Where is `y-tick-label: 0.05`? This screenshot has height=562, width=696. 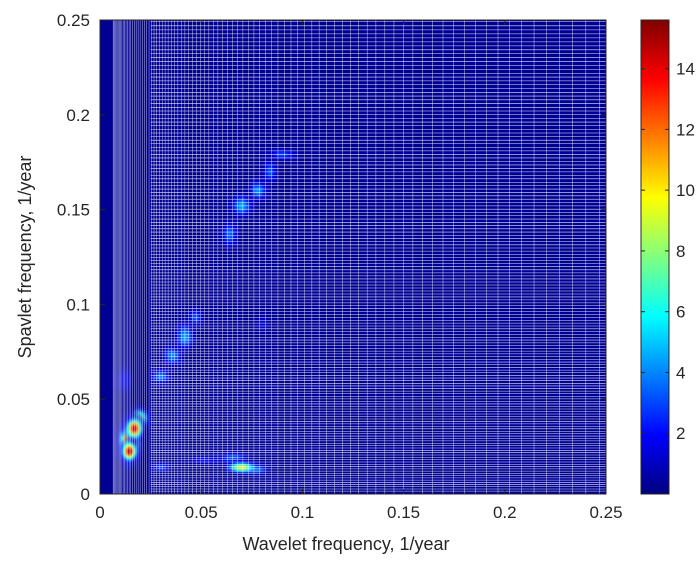
y-tick-label: 0.05 is located at coordinates (73, 399).